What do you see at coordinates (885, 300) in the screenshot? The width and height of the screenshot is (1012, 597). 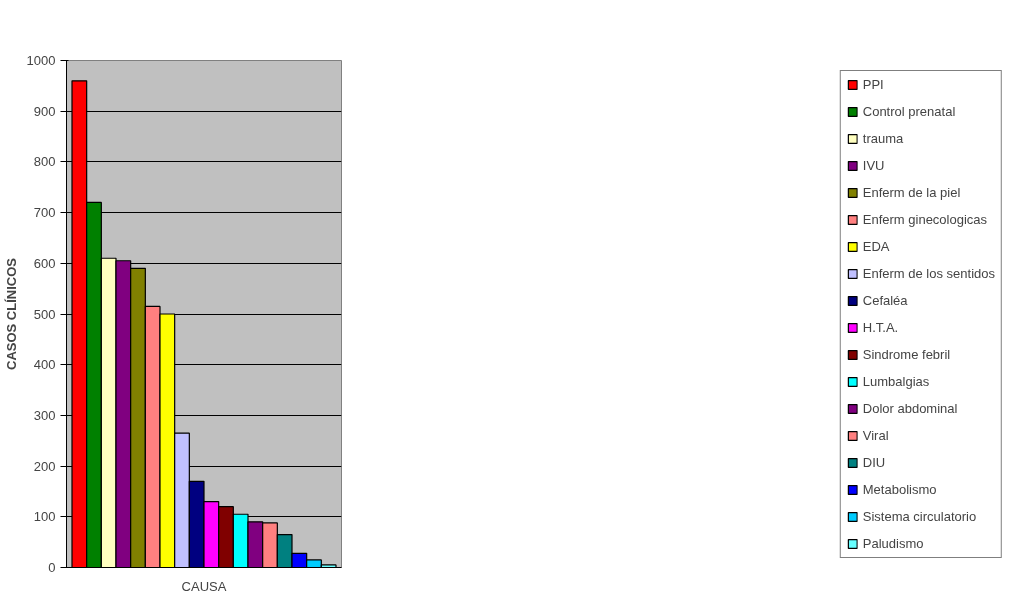 I see `legend-label: Cefaléa` at bounding box center [885, 300].